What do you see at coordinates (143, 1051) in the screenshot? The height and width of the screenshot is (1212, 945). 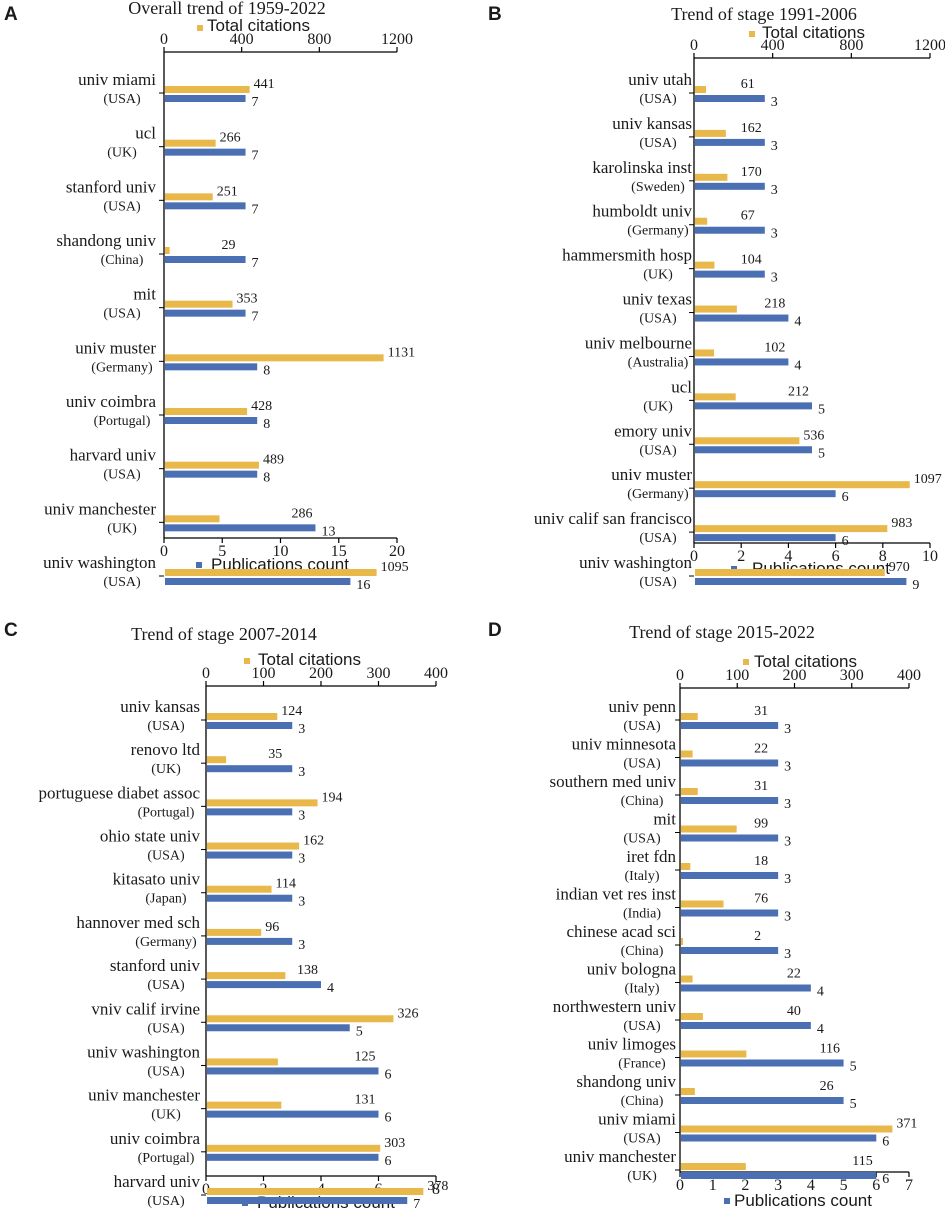 I see `institution-label-univ-washington: univ washington` at bounding box center [143, 1051].